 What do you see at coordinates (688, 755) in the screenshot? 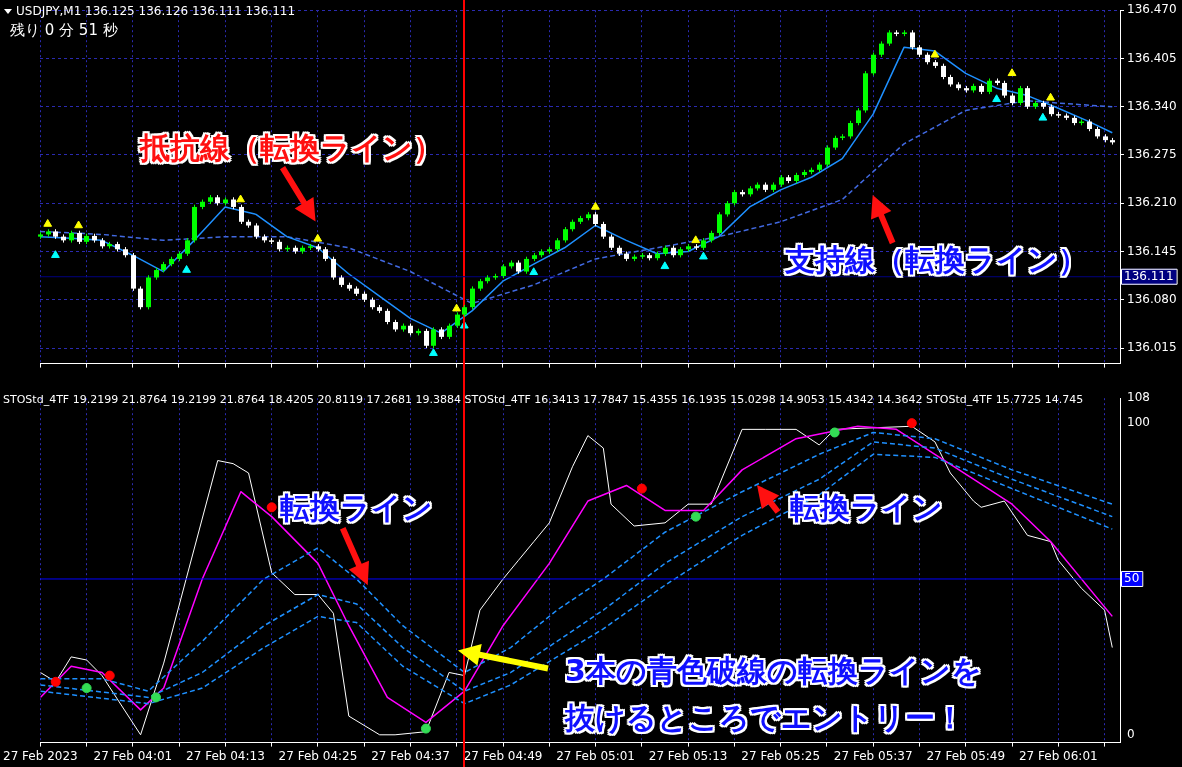
I see `x-tick-label: 27 Feb 05:13` at bounding box center [688, 755].